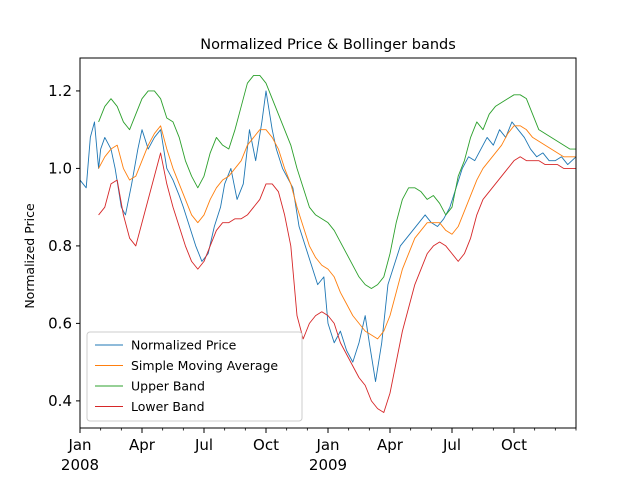 The image size is (640, 480). Describe the element at coordinates (60, 401) in the screenshot. I see `y-tick-label: 0.4` at that location.